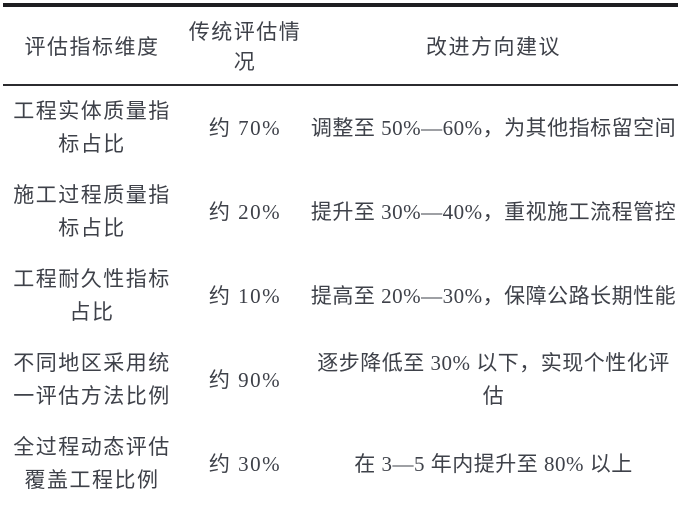 The height and width of the screenshot is (510, 681). I want to click on cell-traditional-value: 约 10%, so click(245, 295).